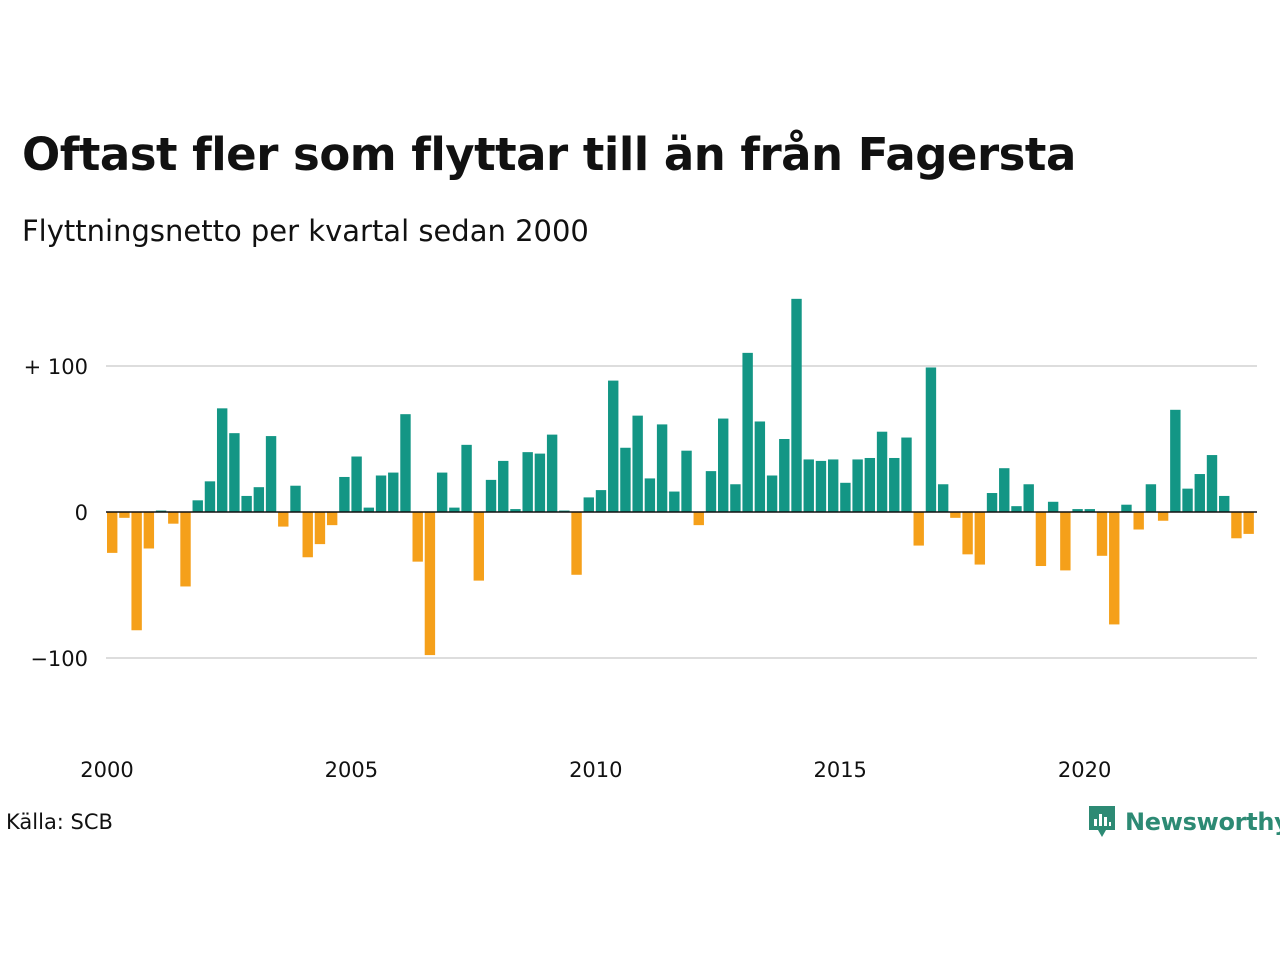  Describe the element at coordinates (1102, 821) in the screenshot. I see `newsworthy-icon` at that location.